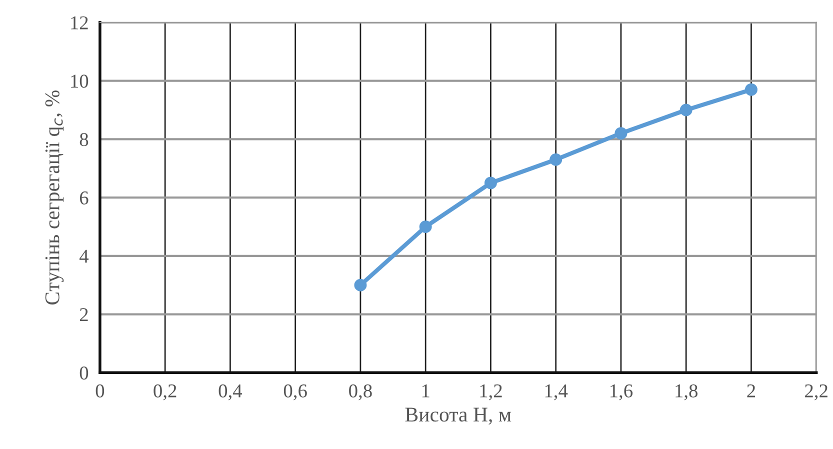 This screenshot has width=833, height=449. What do you see at coordinates (84, 373) in the screenshot?
I see `y-tick-label: 0` at bounding box center [84, 373].